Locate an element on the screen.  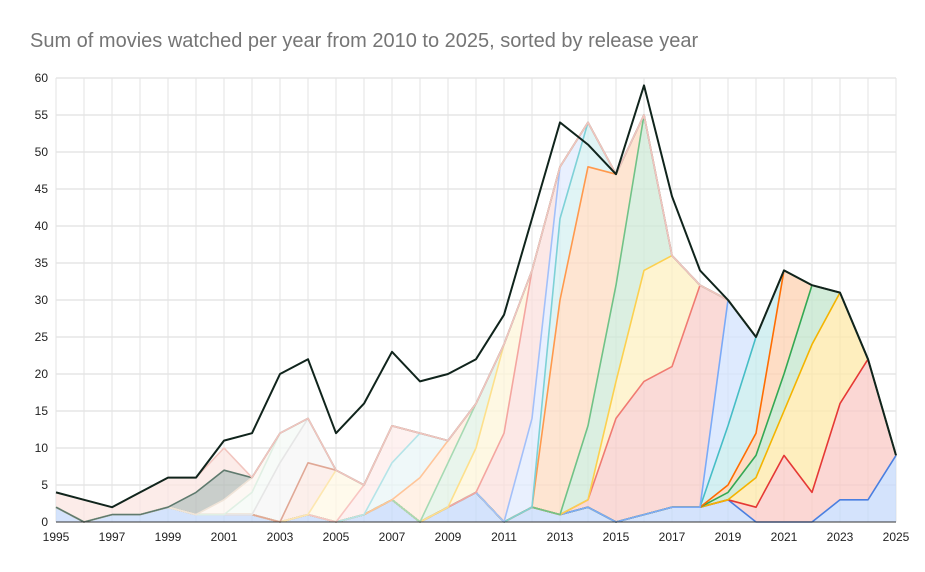
y-tick-label: 20 is located at coordinates (42, 374).